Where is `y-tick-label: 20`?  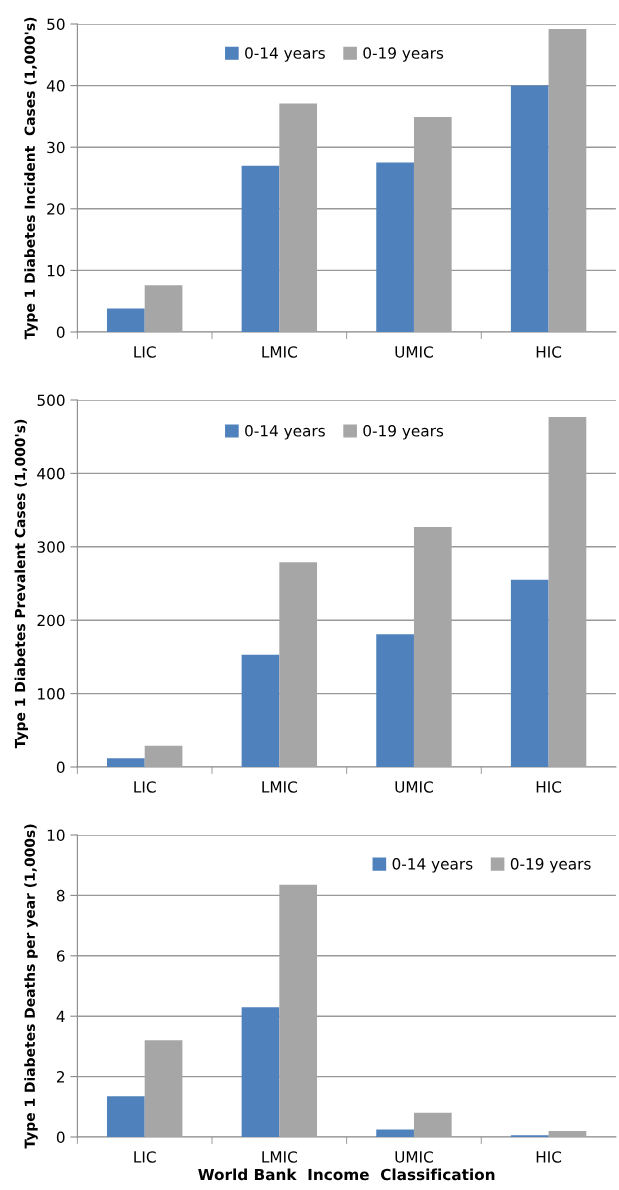 y-tick-label: 20 is located at coordinates (56, 209).